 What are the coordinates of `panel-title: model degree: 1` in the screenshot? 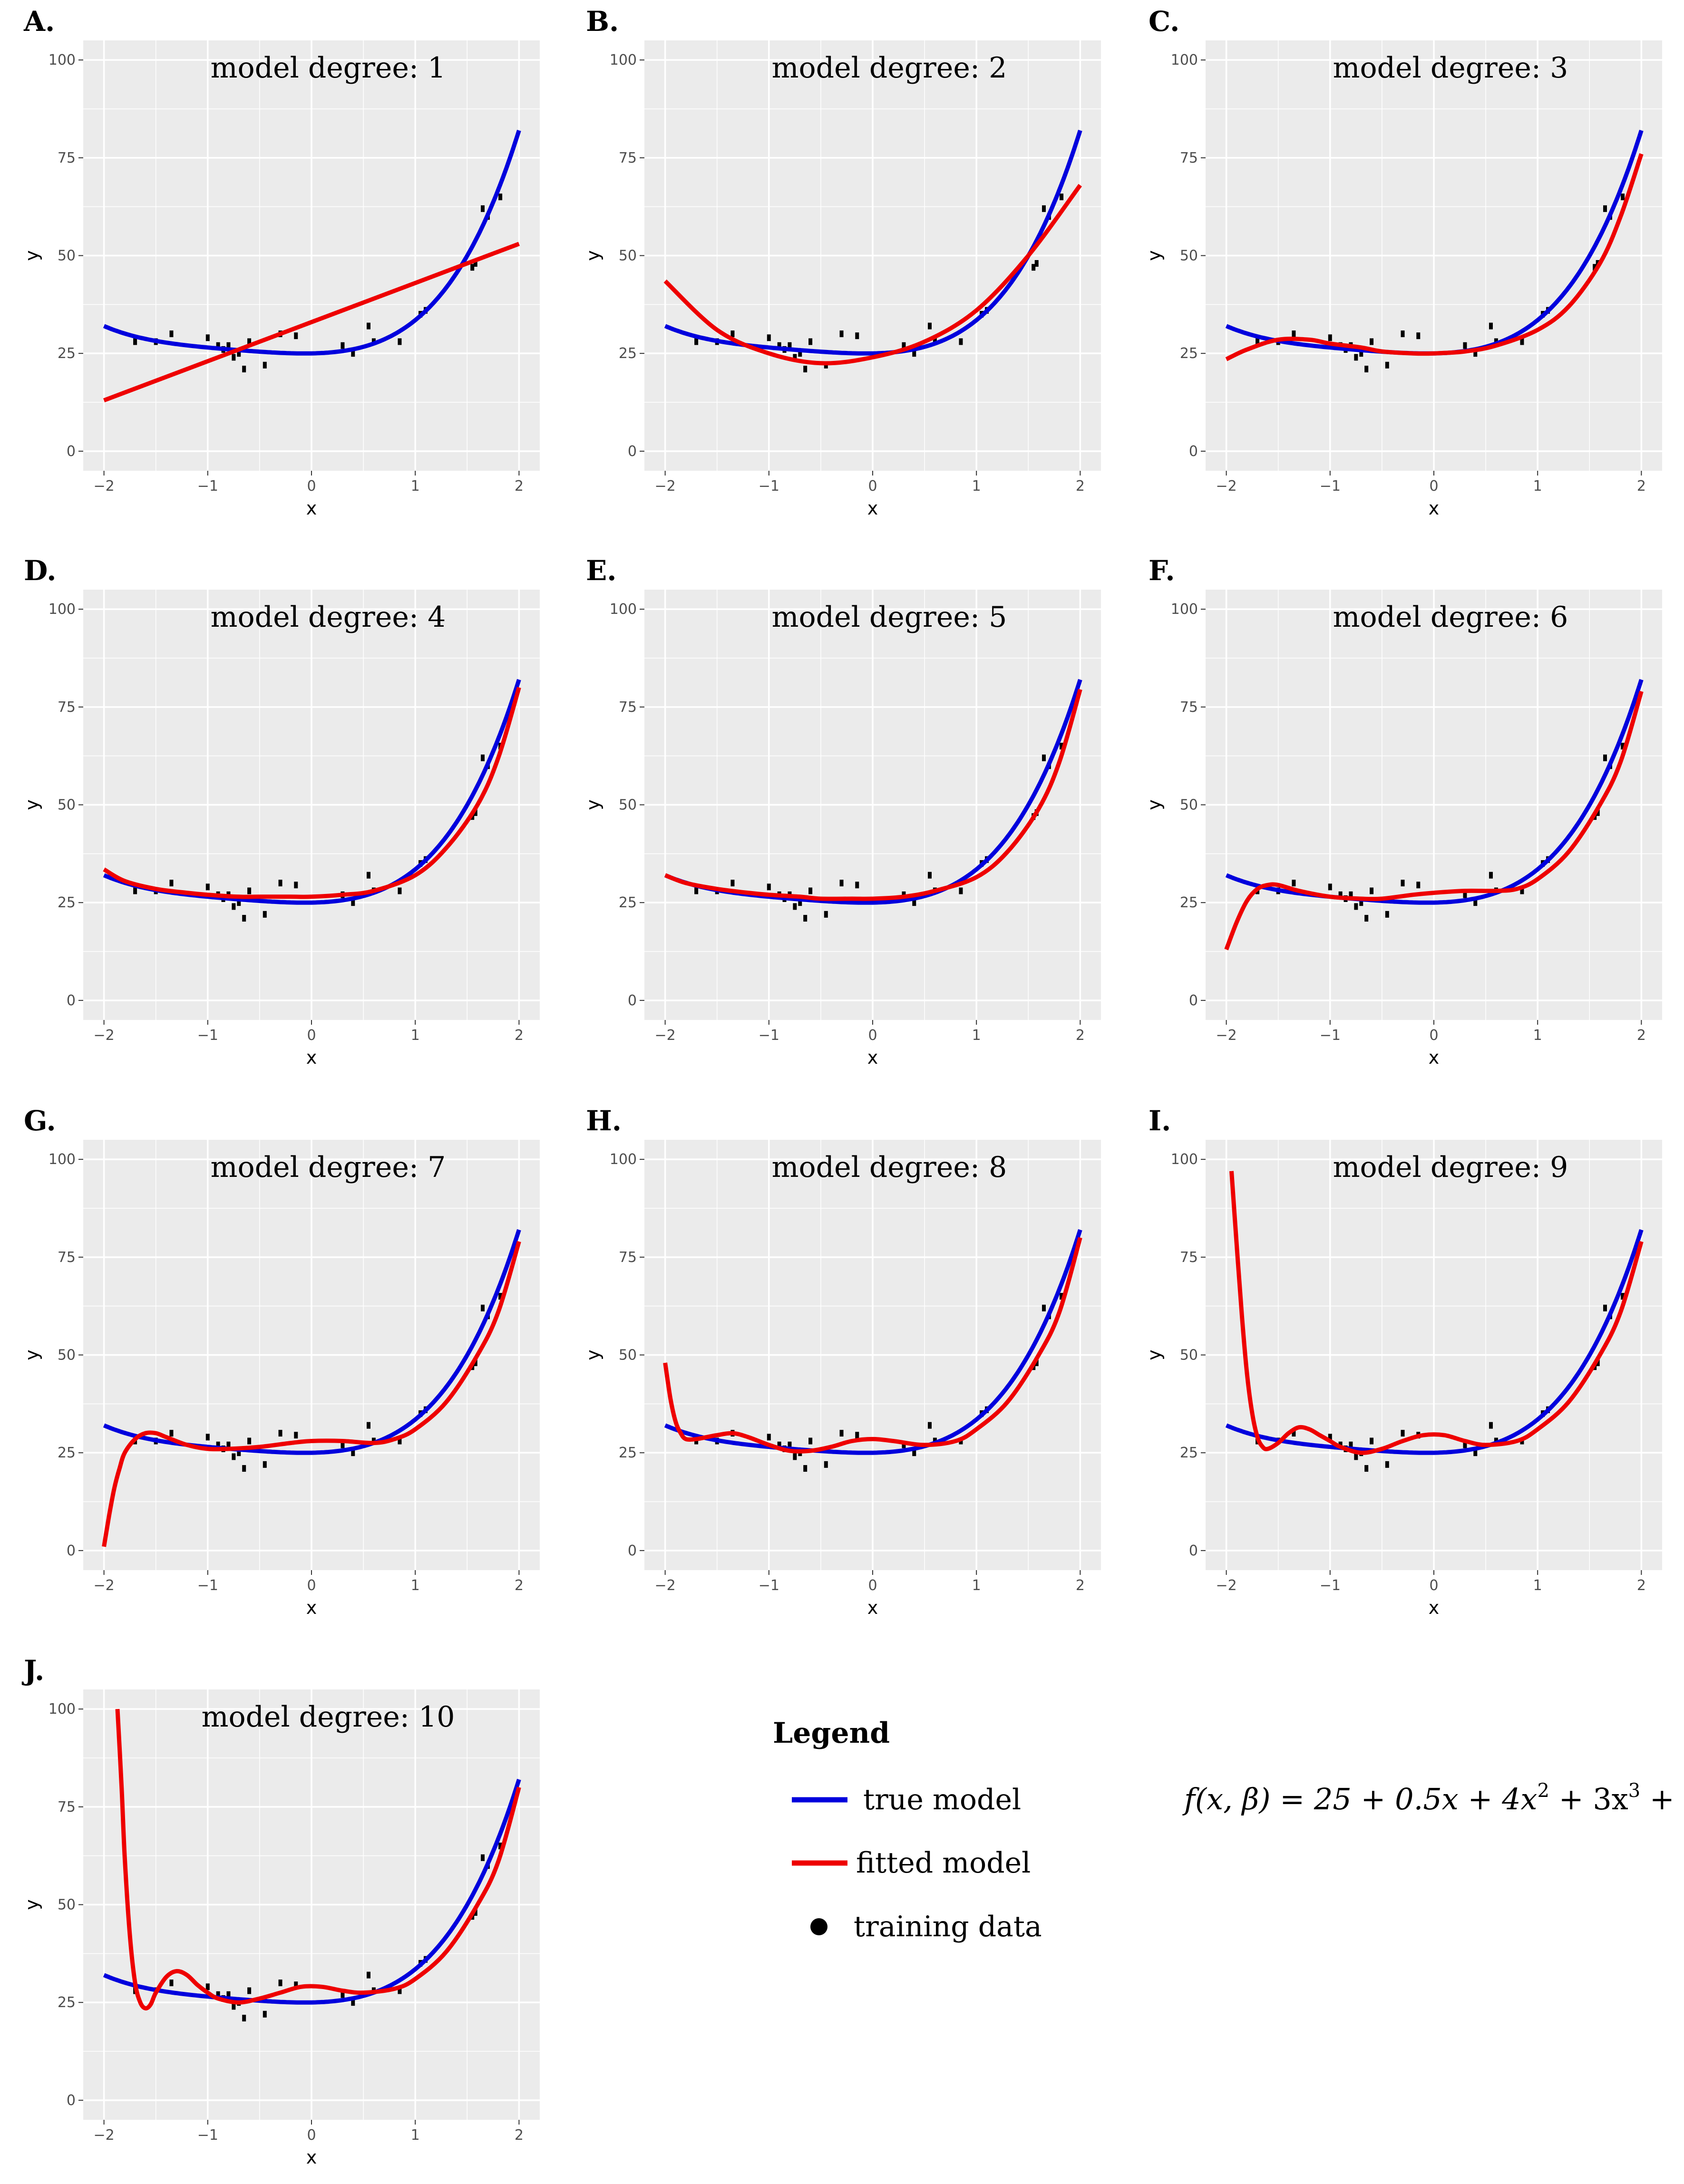 It's located at (328, 68).